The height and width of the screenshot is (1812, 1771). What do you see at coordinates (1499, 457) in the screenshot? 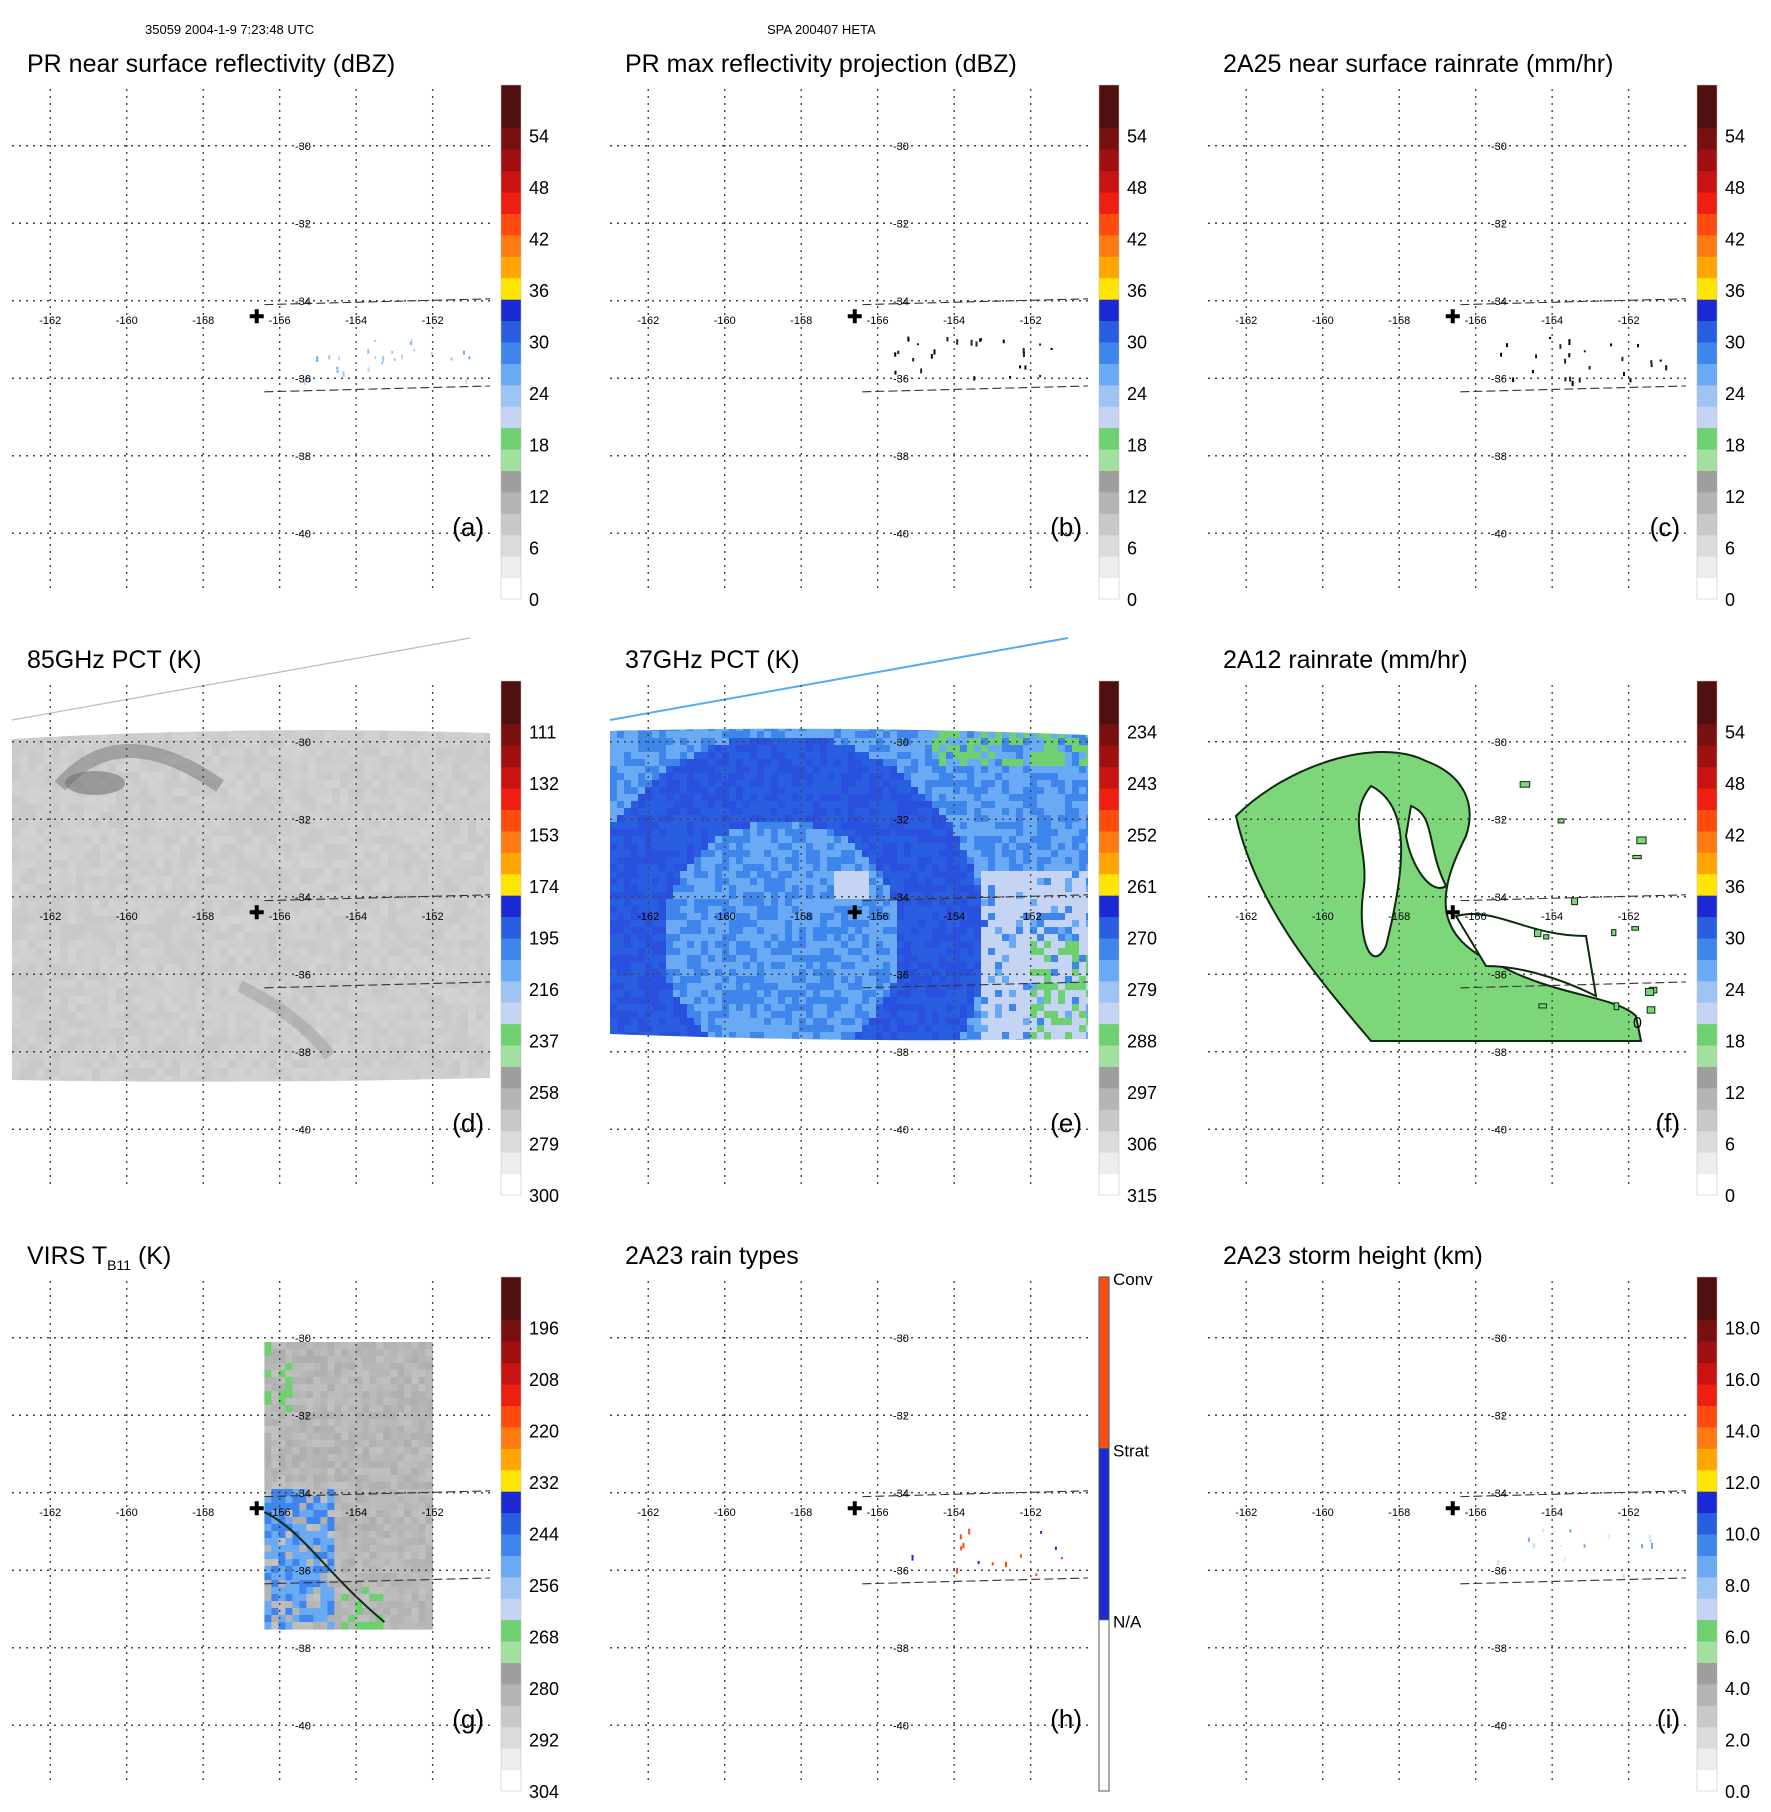
I see `latitude-tick-label: -38` at bounding box center [1499, 457].